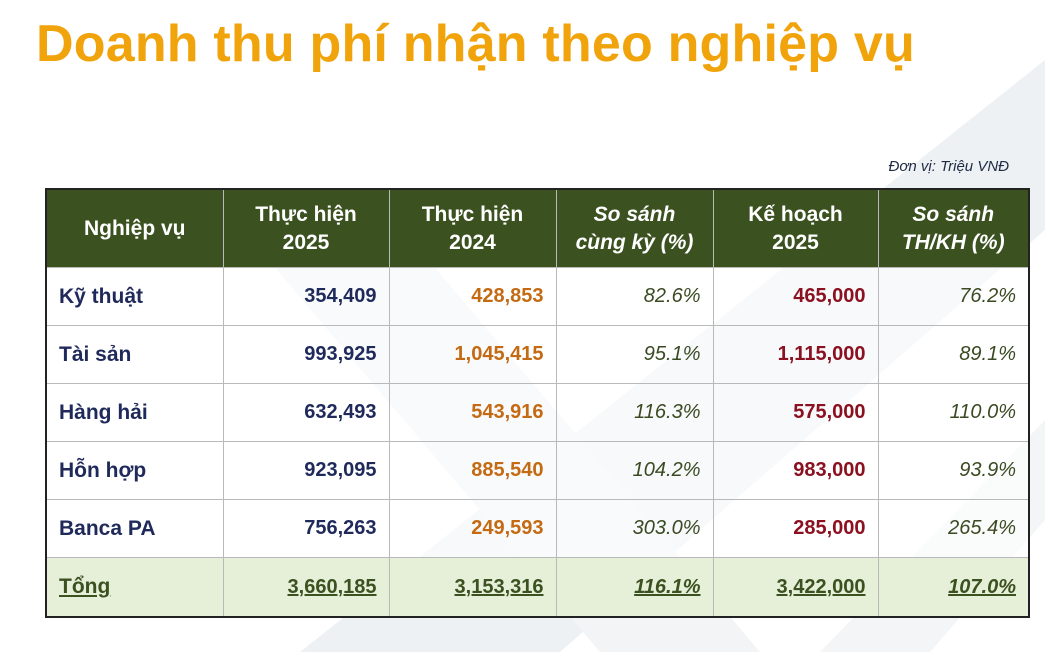 The width and height of the screenshot is (1045, 652). What do you see at coordinates (953, 354) in the screenshot?
I see `cell-thkh: 89.1%` at bounding box center [953, 354].